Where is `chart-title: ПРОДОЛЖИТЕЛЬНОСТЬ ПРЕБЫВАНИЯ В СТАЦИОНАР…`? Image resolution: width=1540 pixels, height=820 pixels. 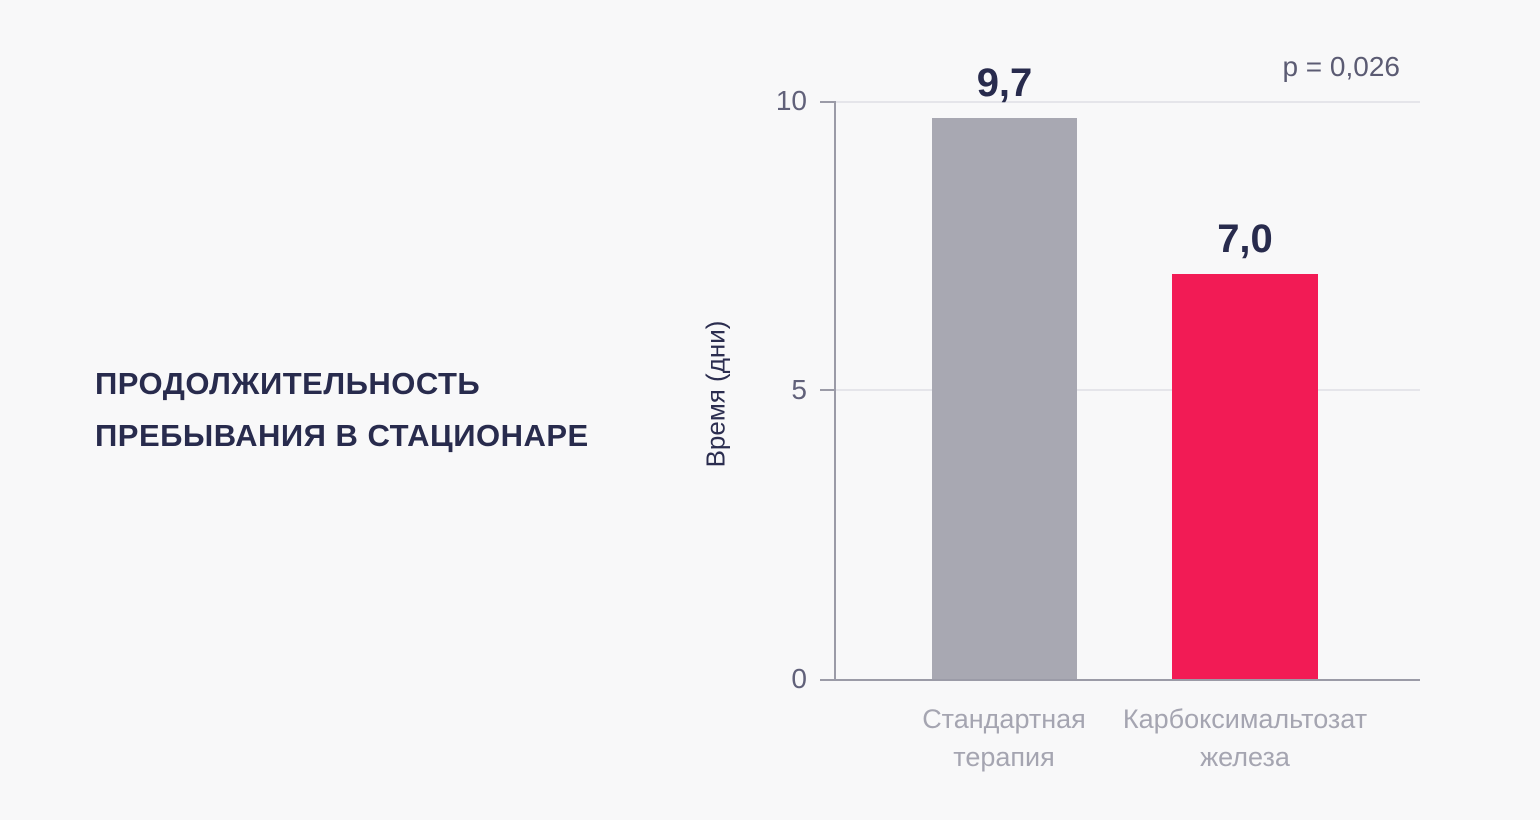
chart-title: ПРОДОЛЖИТЕЛЬНОСТЬ ПРЕБЫВАНИЯ В СТАЦИОНАР… is located at coordinates (342, 410).